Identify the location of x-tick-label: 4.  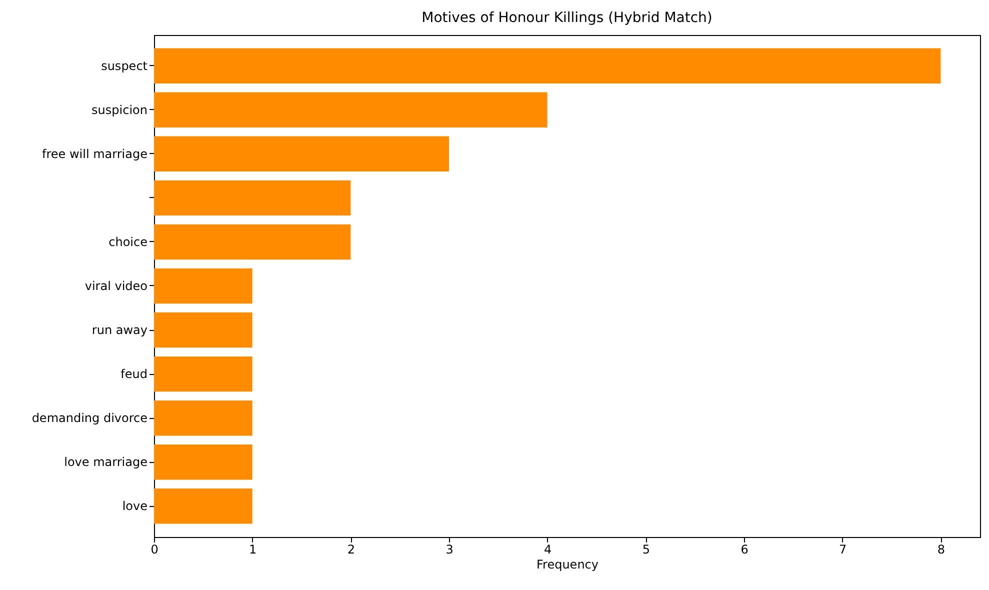
(548, 549).